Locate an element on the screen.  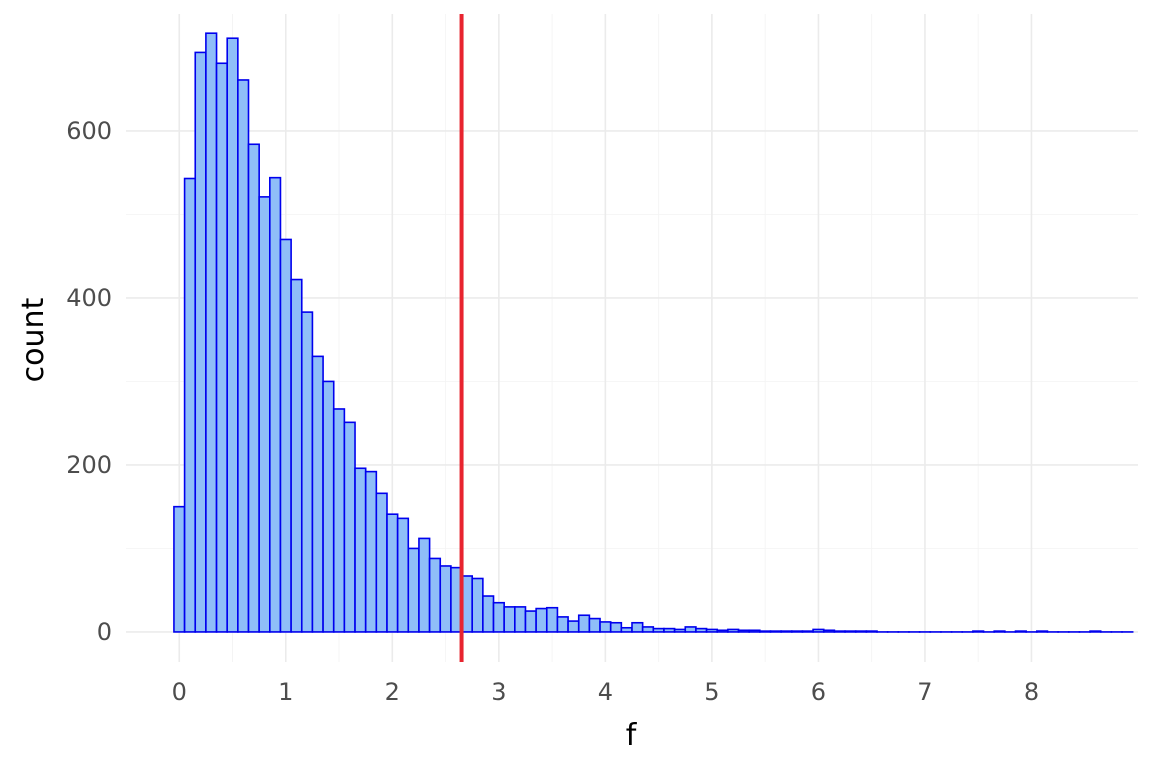
x-tick-label: 0 is located at coordinates (179, 692).